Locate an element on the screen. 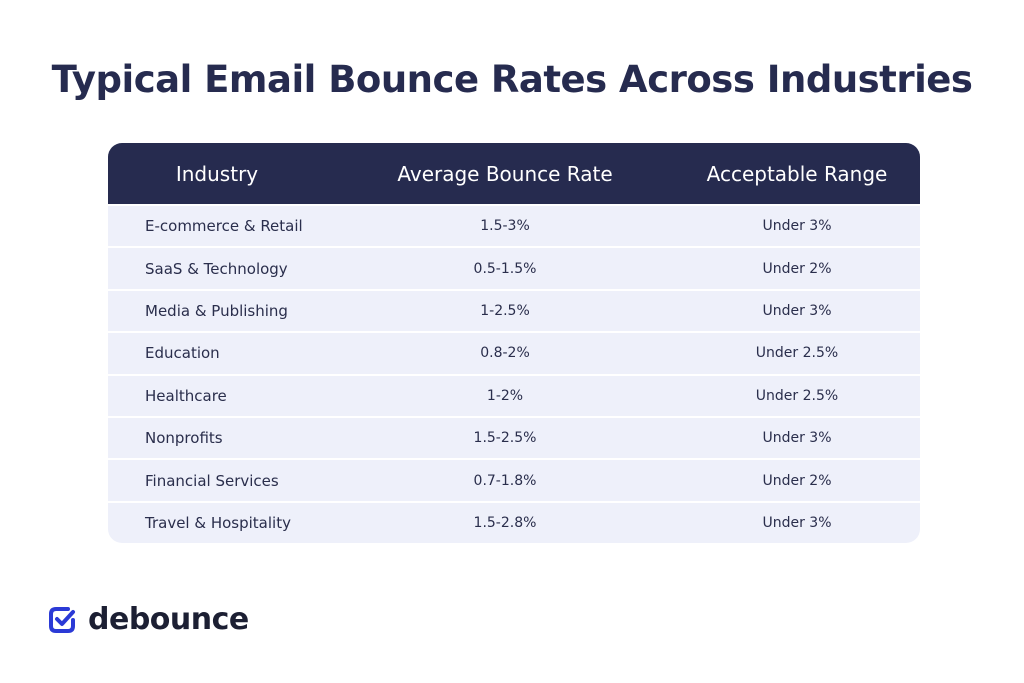  table-row: E-commerce & Retail 1.5-3% Under 3% is located at coordinates (514, 225).